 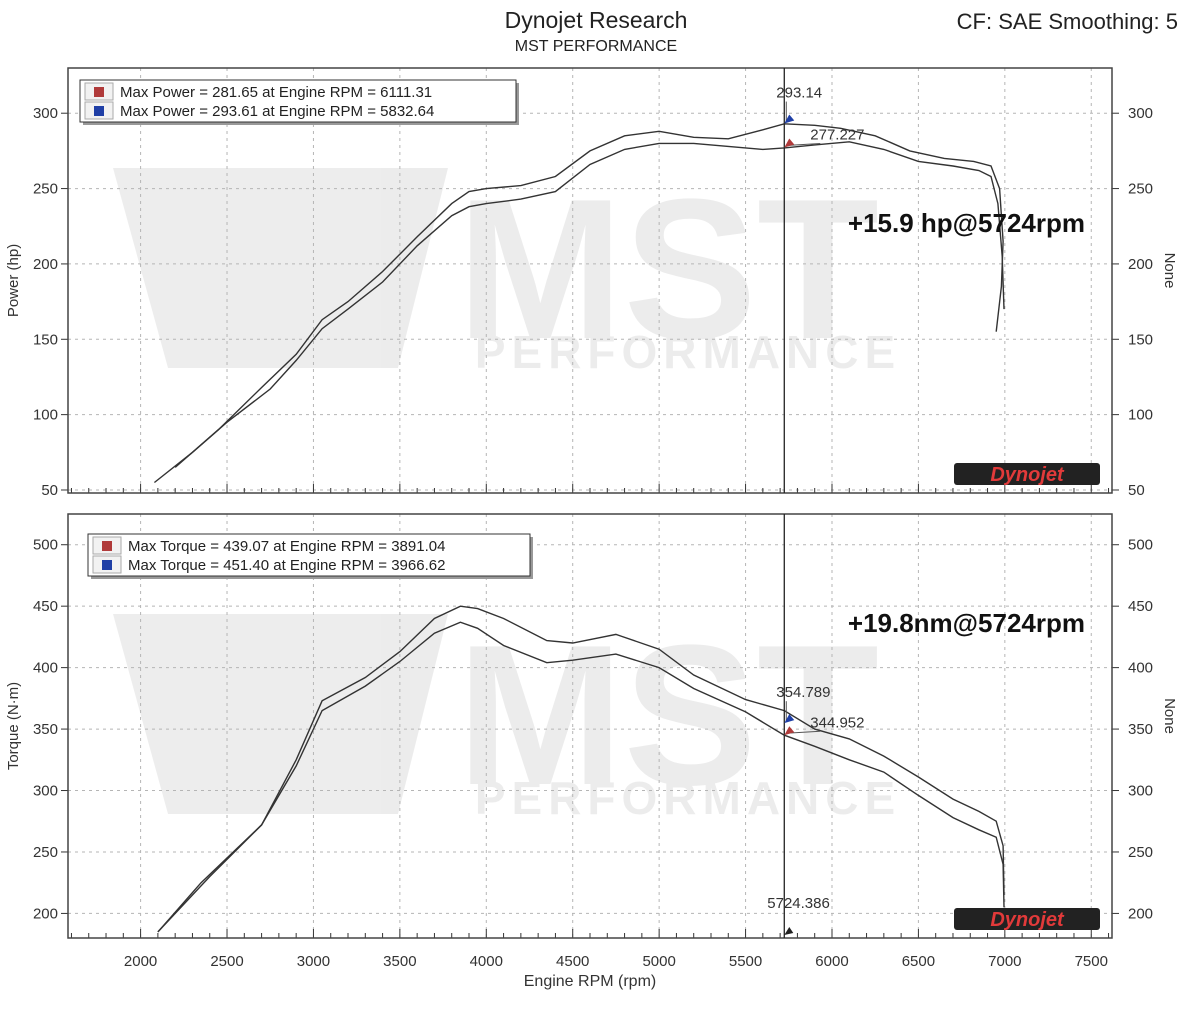 I want to click on x-tick-label: 3000, so click(x=313, y=961).